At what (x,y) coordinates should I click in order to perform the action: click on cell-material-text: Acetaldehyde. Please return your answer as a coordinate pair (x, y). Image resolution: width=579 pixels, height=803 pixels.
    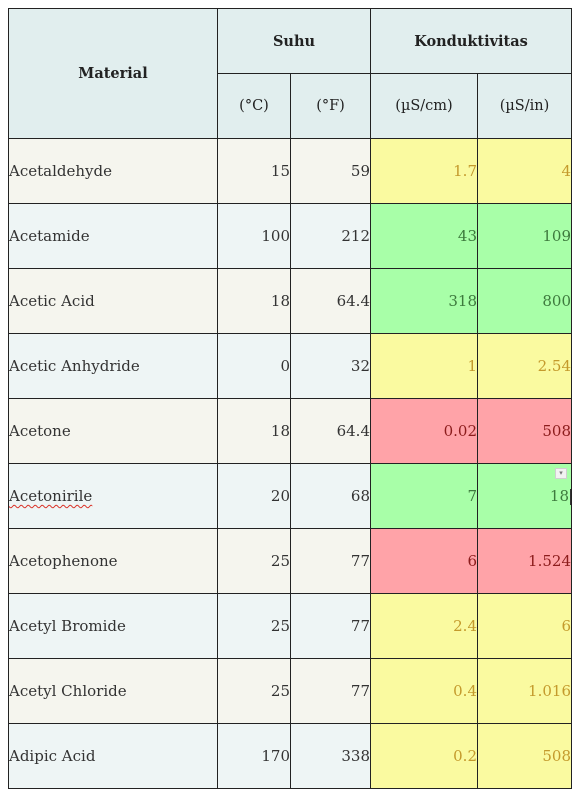
    Looking at the image, I should click on (60, 171).